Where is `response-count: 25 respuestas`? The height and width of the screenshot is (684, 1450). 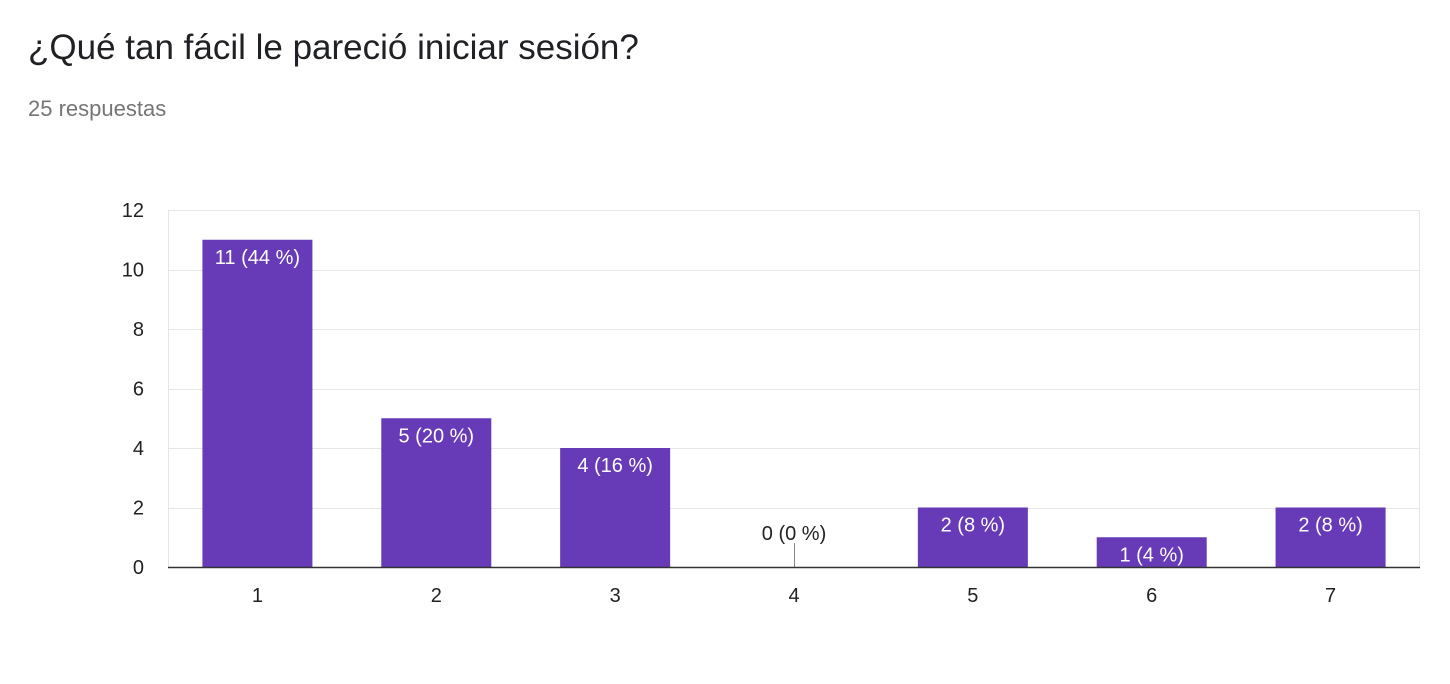
response-count: 25 respuestas is located at coordinates (97, 108).